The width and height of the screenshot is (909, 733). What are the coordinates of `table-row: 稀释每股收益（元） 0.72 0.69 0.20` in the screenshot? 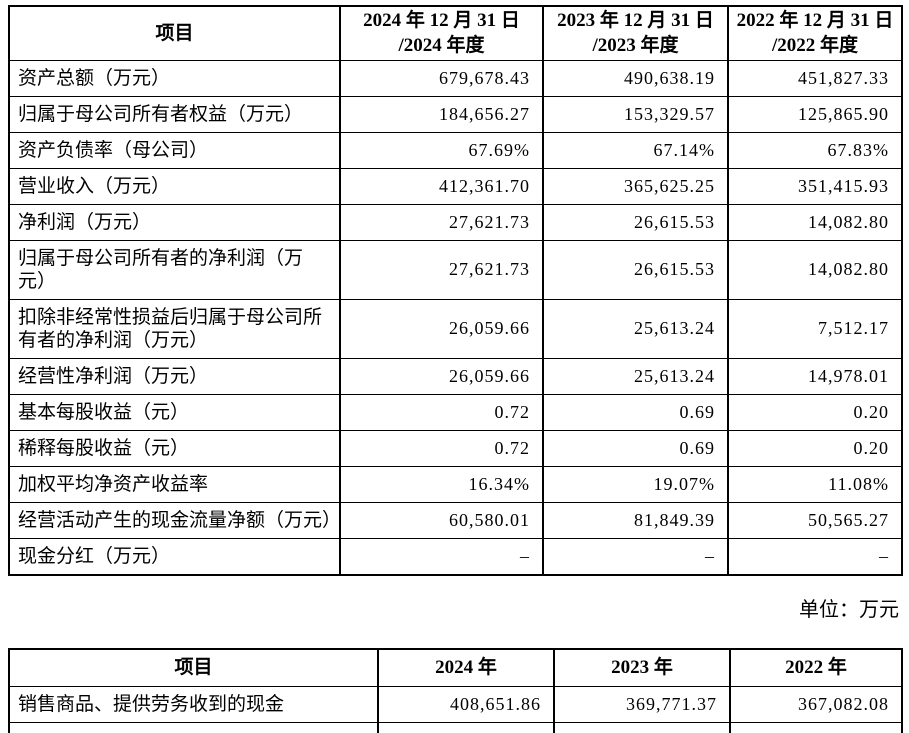 It's located at (455, 447).